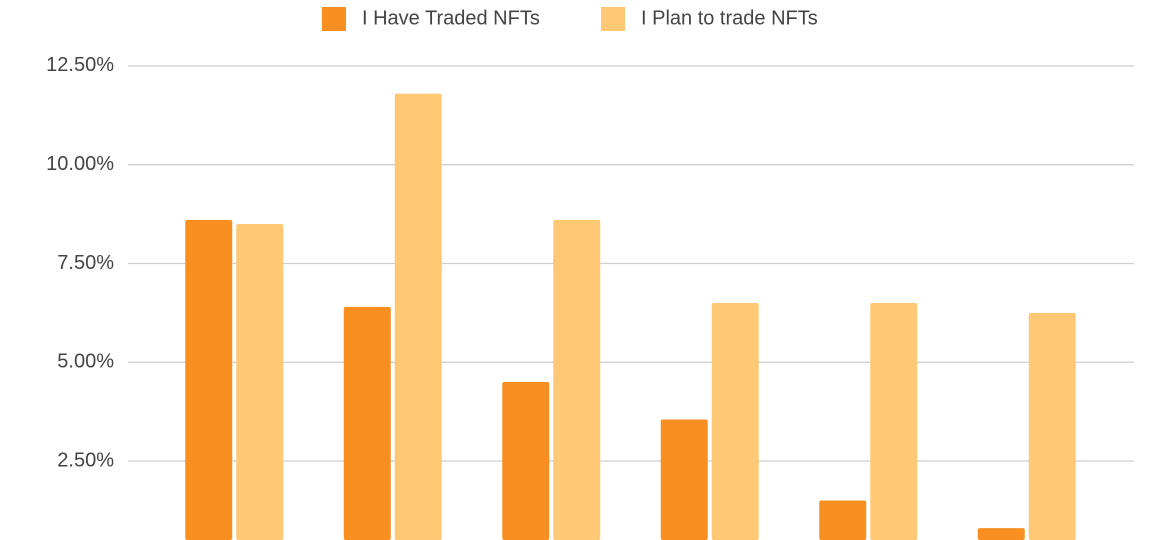  I want to click on legend-label: I Have Traded NFTs, so click(451, 18).